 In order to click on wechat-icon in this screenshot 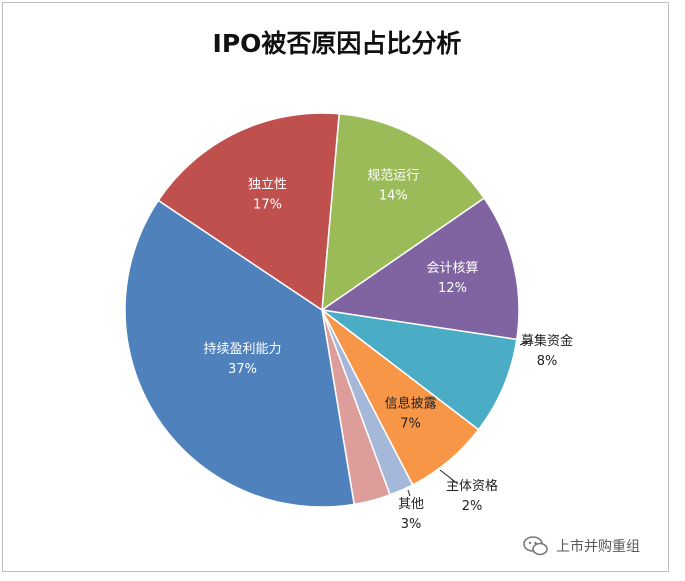, I will do `click(535, 546)`.